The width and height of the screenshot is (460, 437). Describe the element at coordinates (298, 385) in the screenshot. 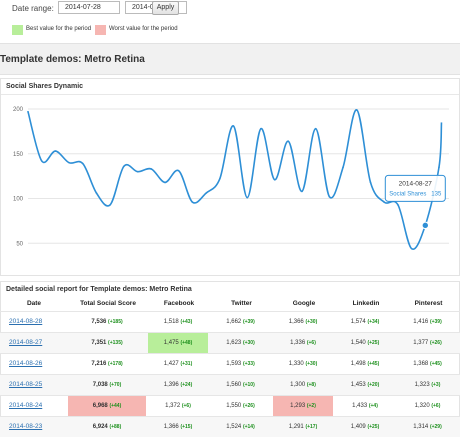

I see `google-cell-value: 1,300` at that location.